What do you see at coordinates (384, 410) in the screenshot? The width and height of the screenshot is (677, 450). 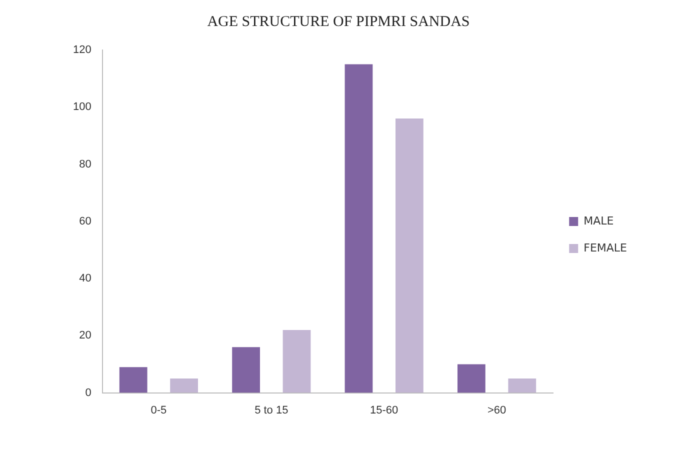 I see `x-tick-label: 15-60` at bounding box center [384, 410].